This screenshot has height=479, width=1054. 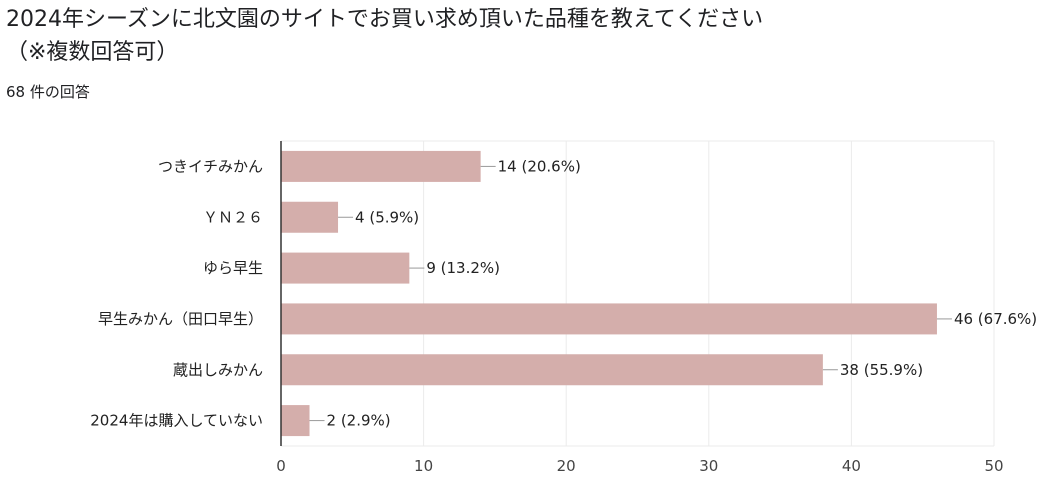 I want to click on x-tick-label: 10, so click(x=423, y=466).